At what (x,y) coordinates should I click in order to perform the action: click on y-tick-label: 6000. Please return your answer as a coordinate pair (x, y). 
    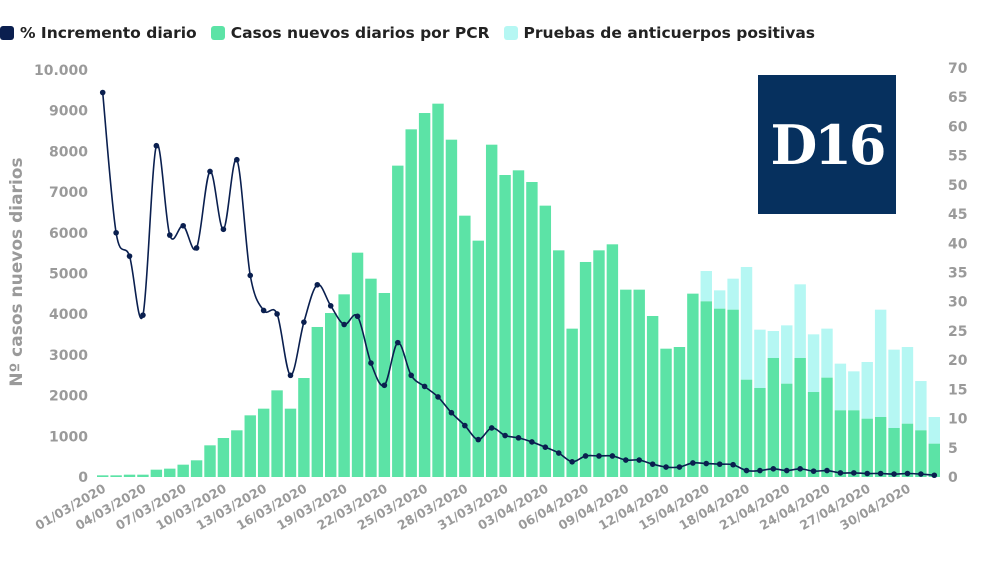
    Looking at the image, I should click on (68, 234).